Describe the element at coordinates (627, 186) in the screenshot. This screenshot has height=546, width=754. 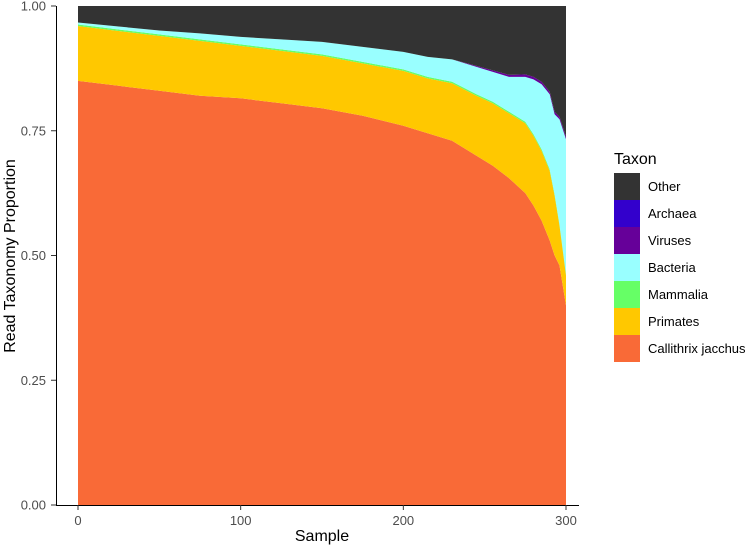
I see `legend-swatch-other` at that location.